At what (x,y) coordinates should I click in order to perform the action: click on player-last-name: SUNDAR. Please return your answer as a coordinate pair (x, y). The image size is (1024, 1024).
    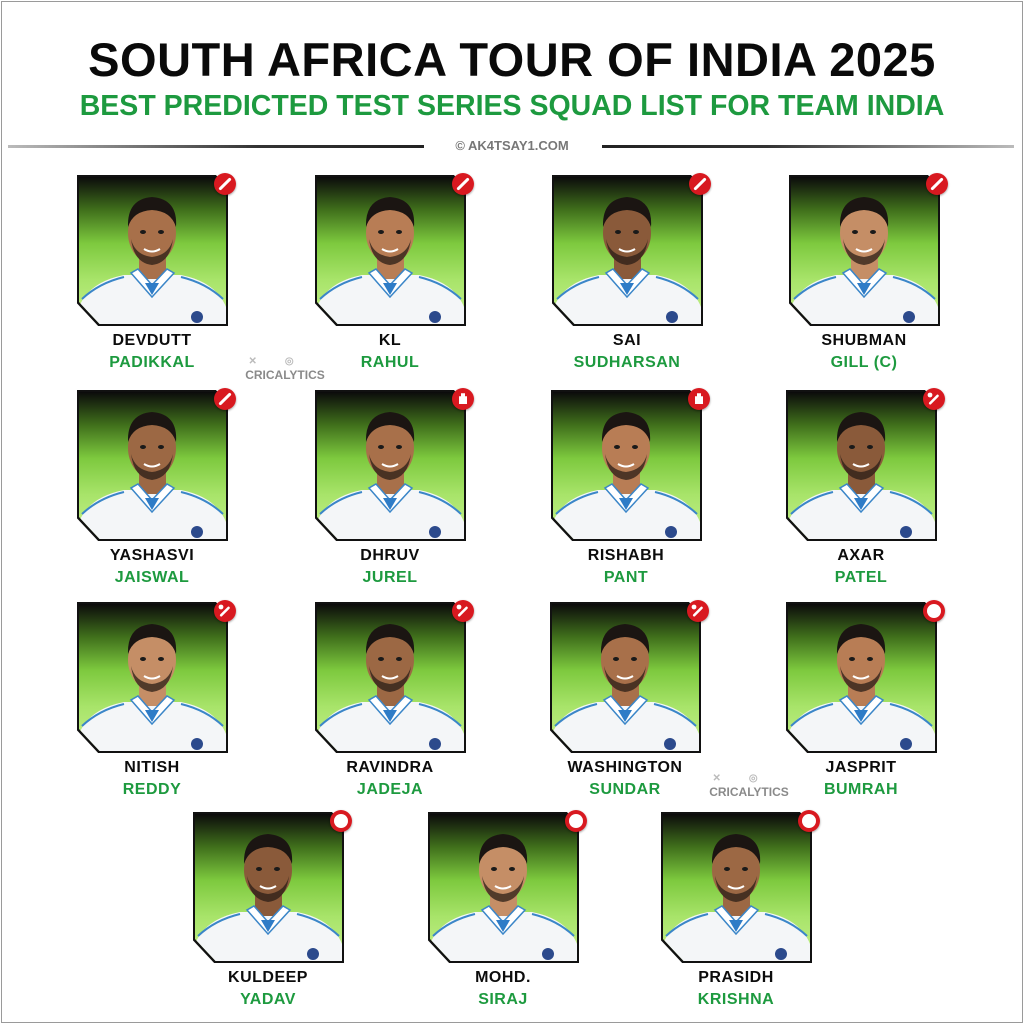
    Looking at the image, I should click on (625, 789).